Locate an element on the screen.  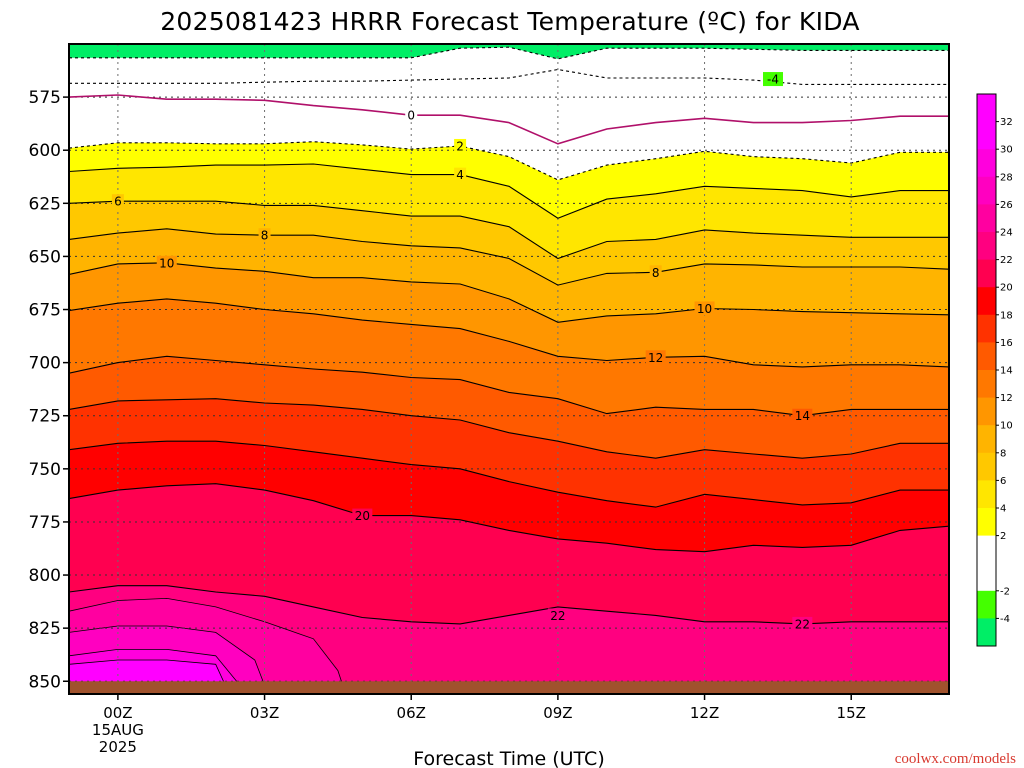
colorbar-tick-28: 28 is located at coordinates (1006, 177).